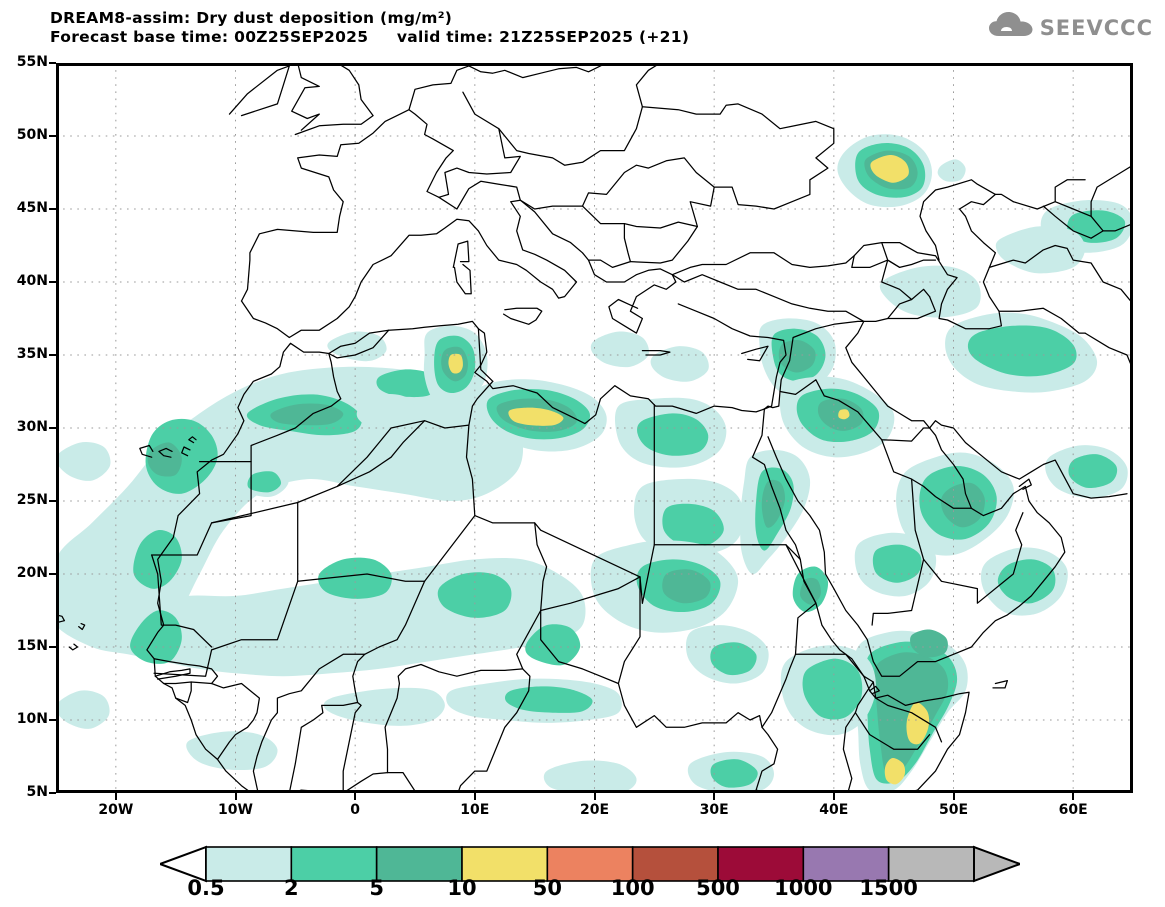 This screenshot has width=1165, height=907. I want to click on logo-text: SEEVCCC, so click(1096, 28).